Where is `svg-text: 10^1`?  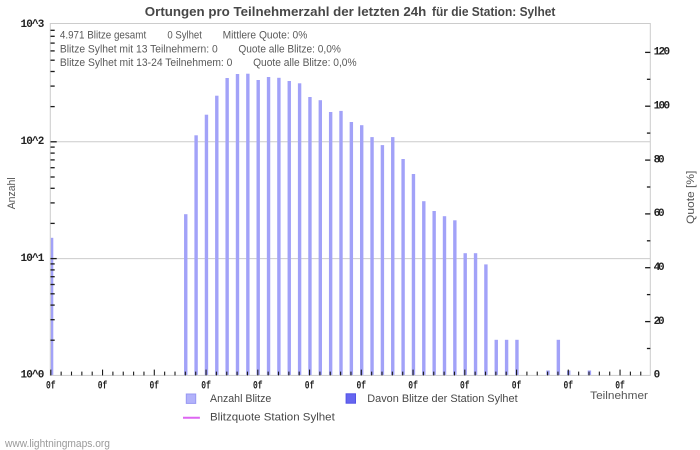 svg-text: 10^1 is located at coordinates (33, 259).